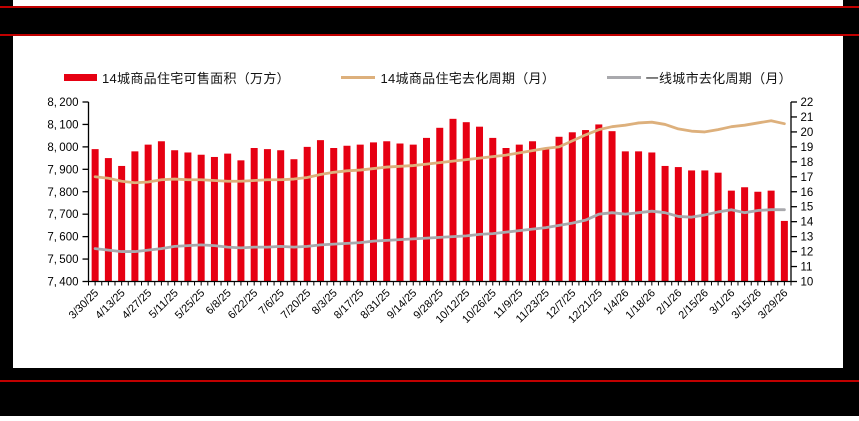 The width and height of the screenshot is (859, 421). I want to click on right-axis, so click(793, 192).